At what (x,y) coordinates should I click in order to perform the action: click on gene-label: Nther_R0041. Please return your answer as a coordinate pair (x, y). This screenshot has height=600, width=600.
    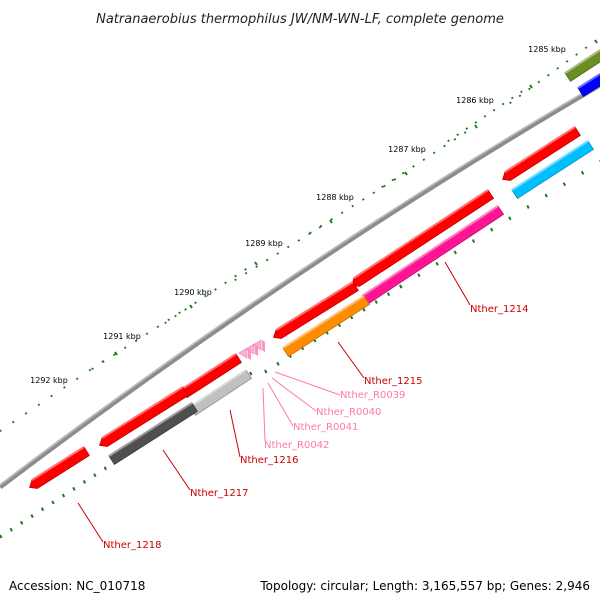
    Looking at the image, I should click on (325, 427).